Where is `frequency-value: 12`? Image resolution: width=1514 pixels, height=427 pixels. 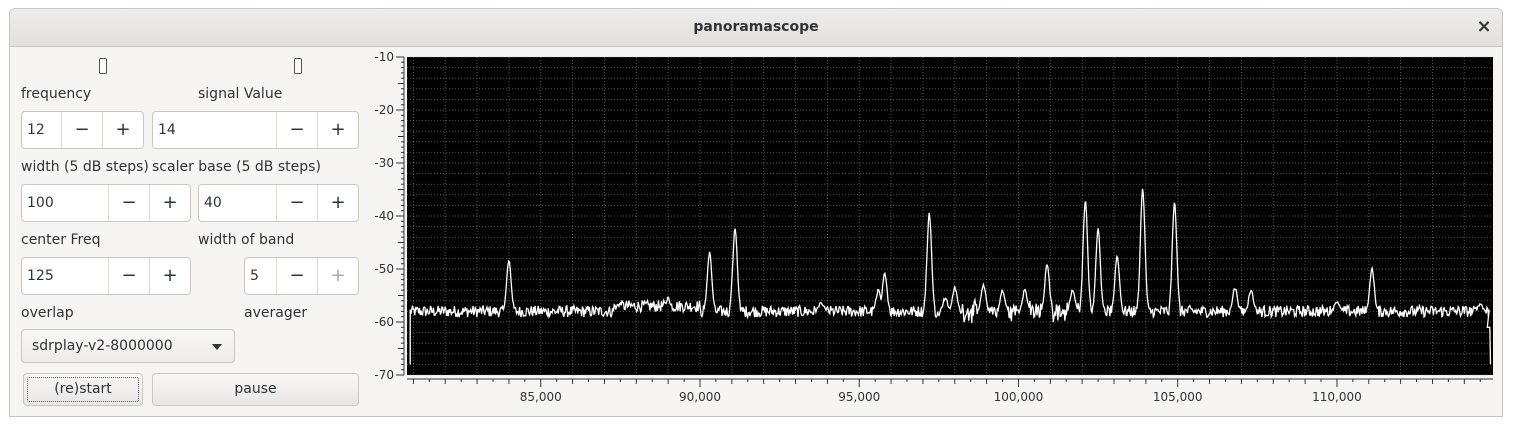 frequency-value: 12 is located at coordinates (36, 130).